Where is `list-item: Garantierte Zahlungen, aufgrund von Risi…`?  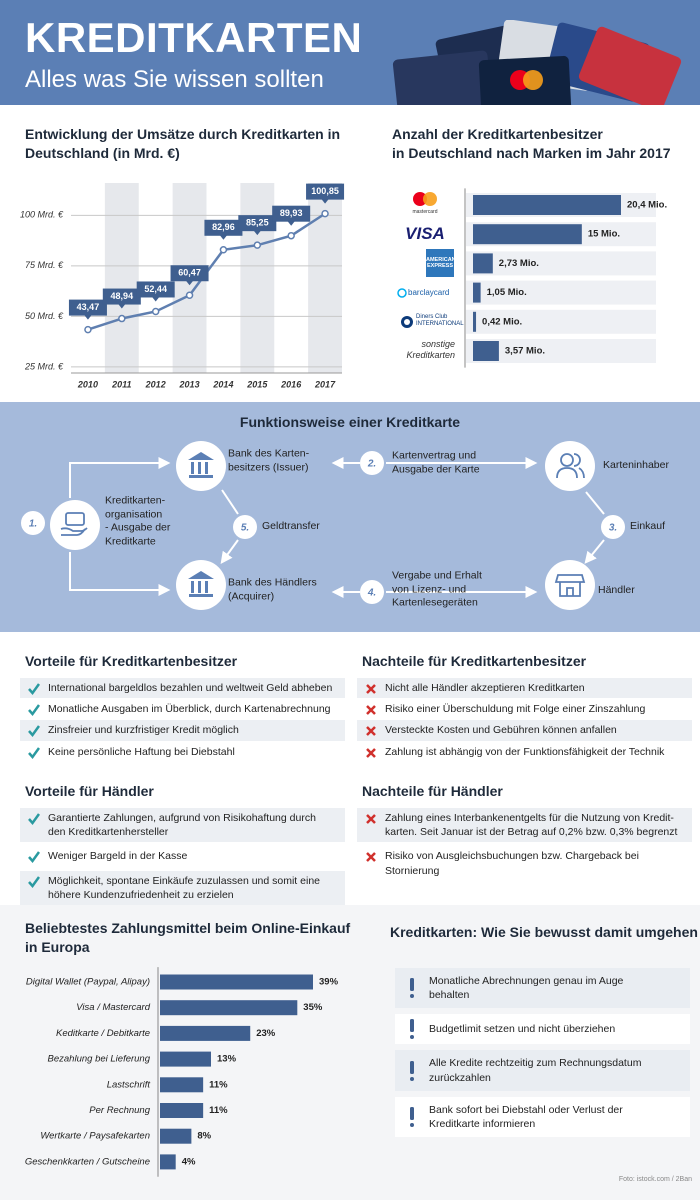 list-item: Garantierte Zahlungen, aufgrund von Risi… is located at coordinates (182, 825).